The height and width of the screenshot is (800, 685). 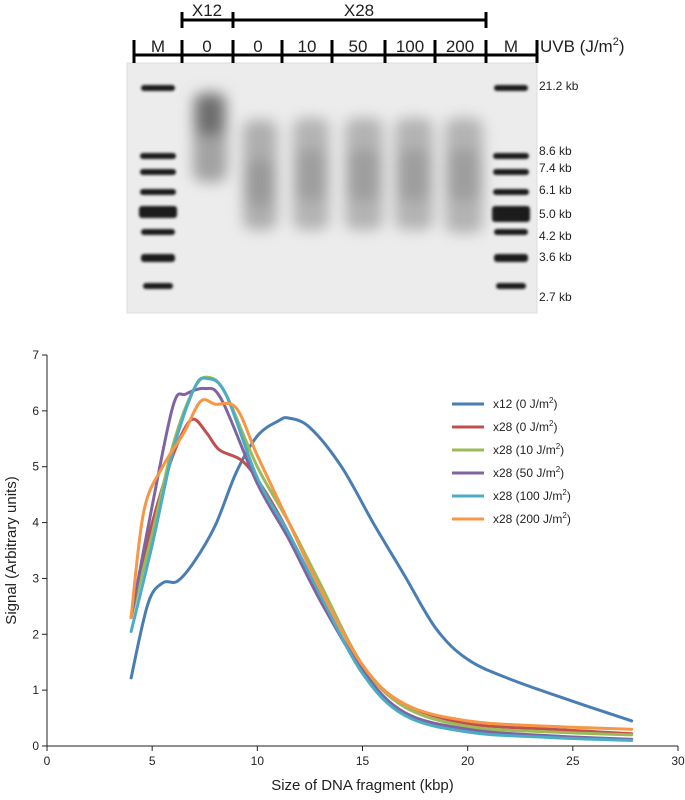 I want to click on y-tick-label: 0, so click(x=35, y=746).